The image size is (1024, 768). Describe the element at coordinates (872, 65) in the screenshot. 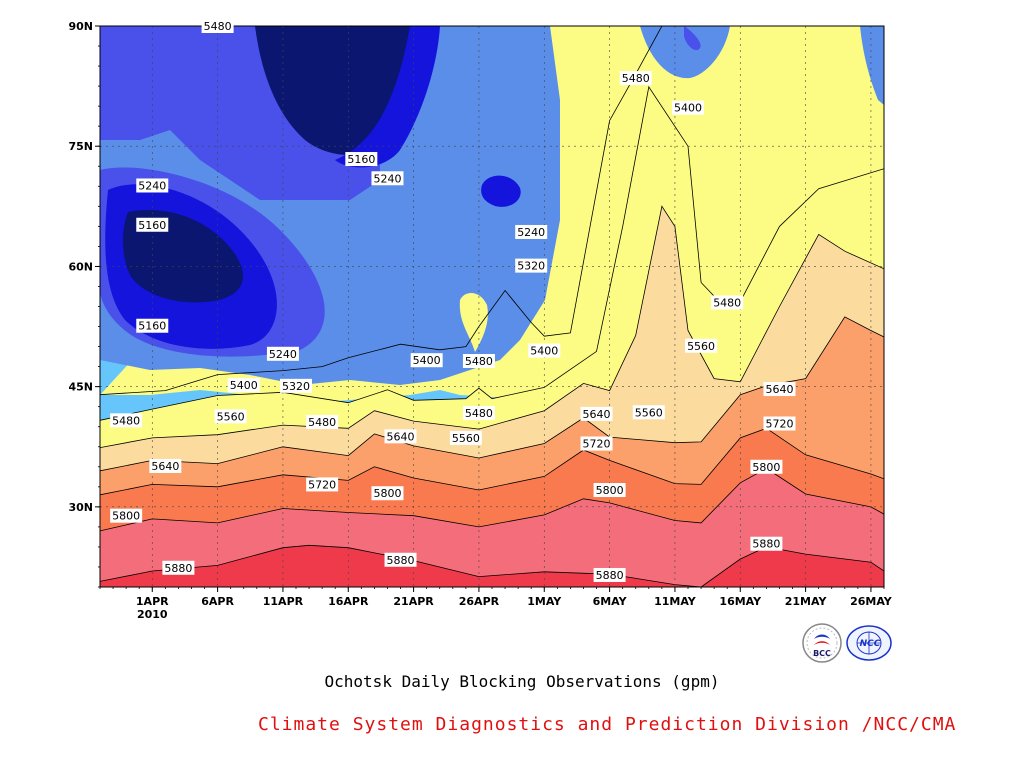

I see `band-5320-east-edge` at that location.